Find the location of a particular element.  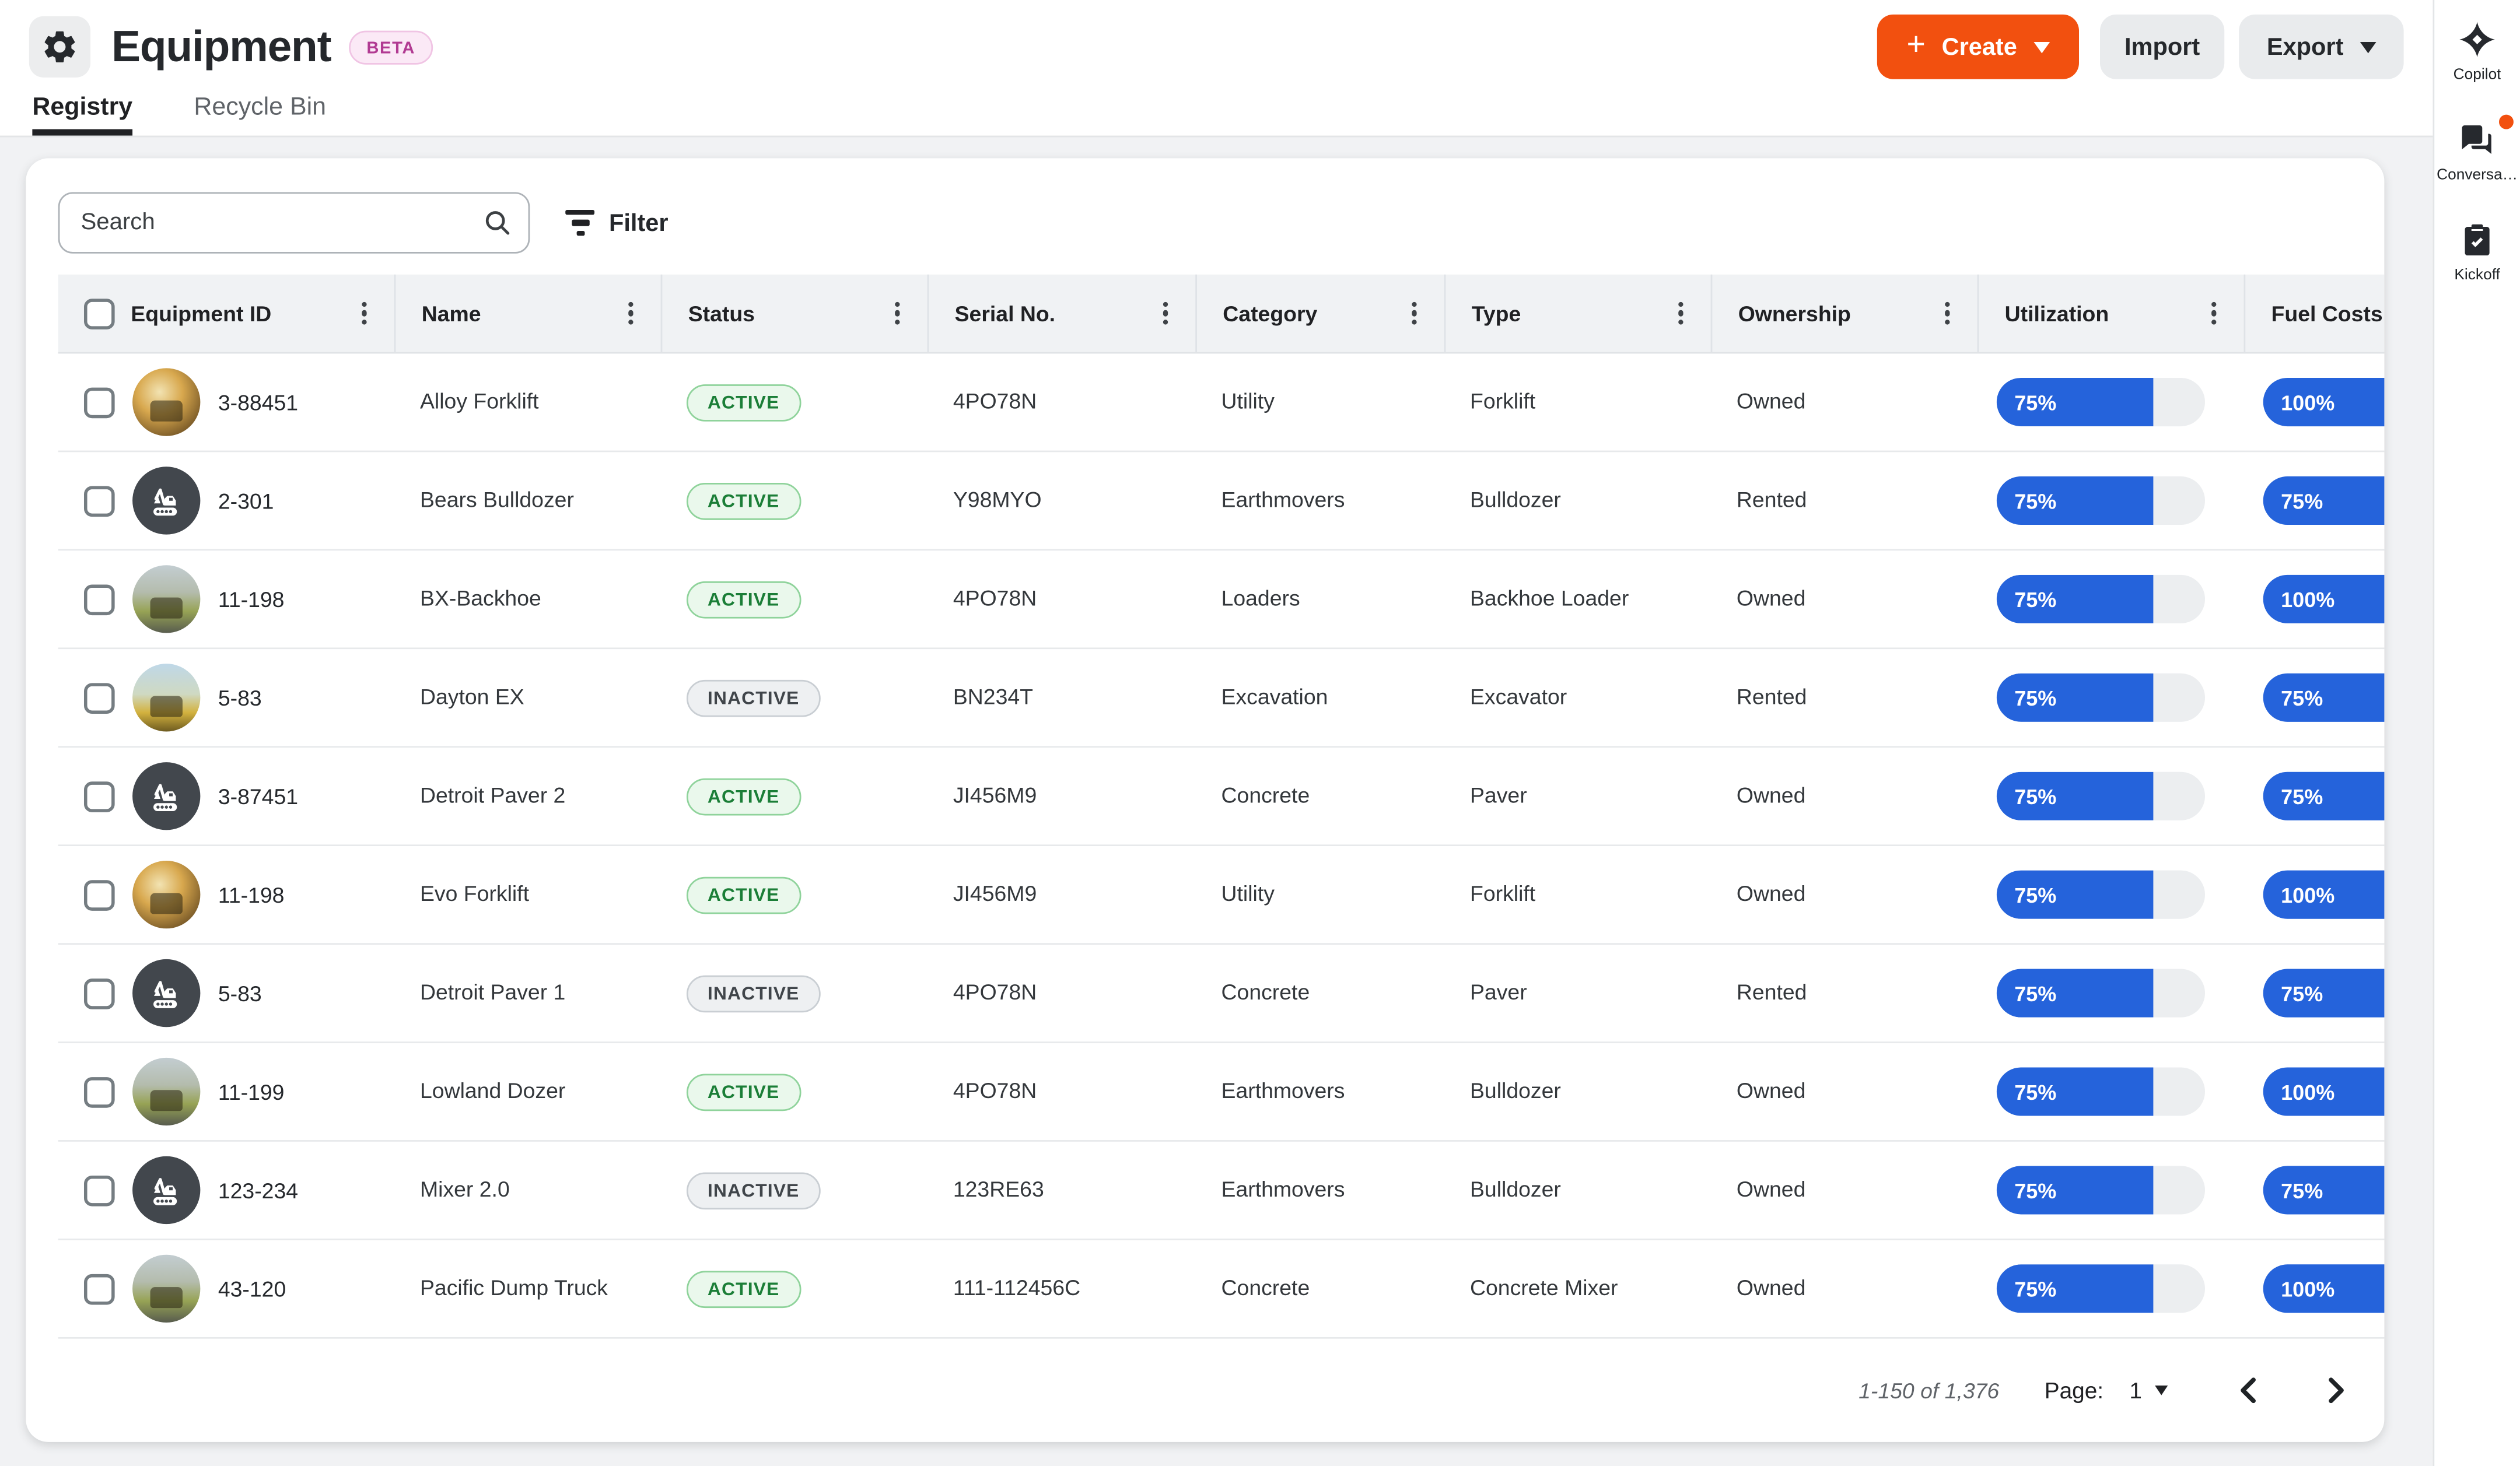

column-header-equipment-id: Equipment ID is located at coordinates (226, 314).